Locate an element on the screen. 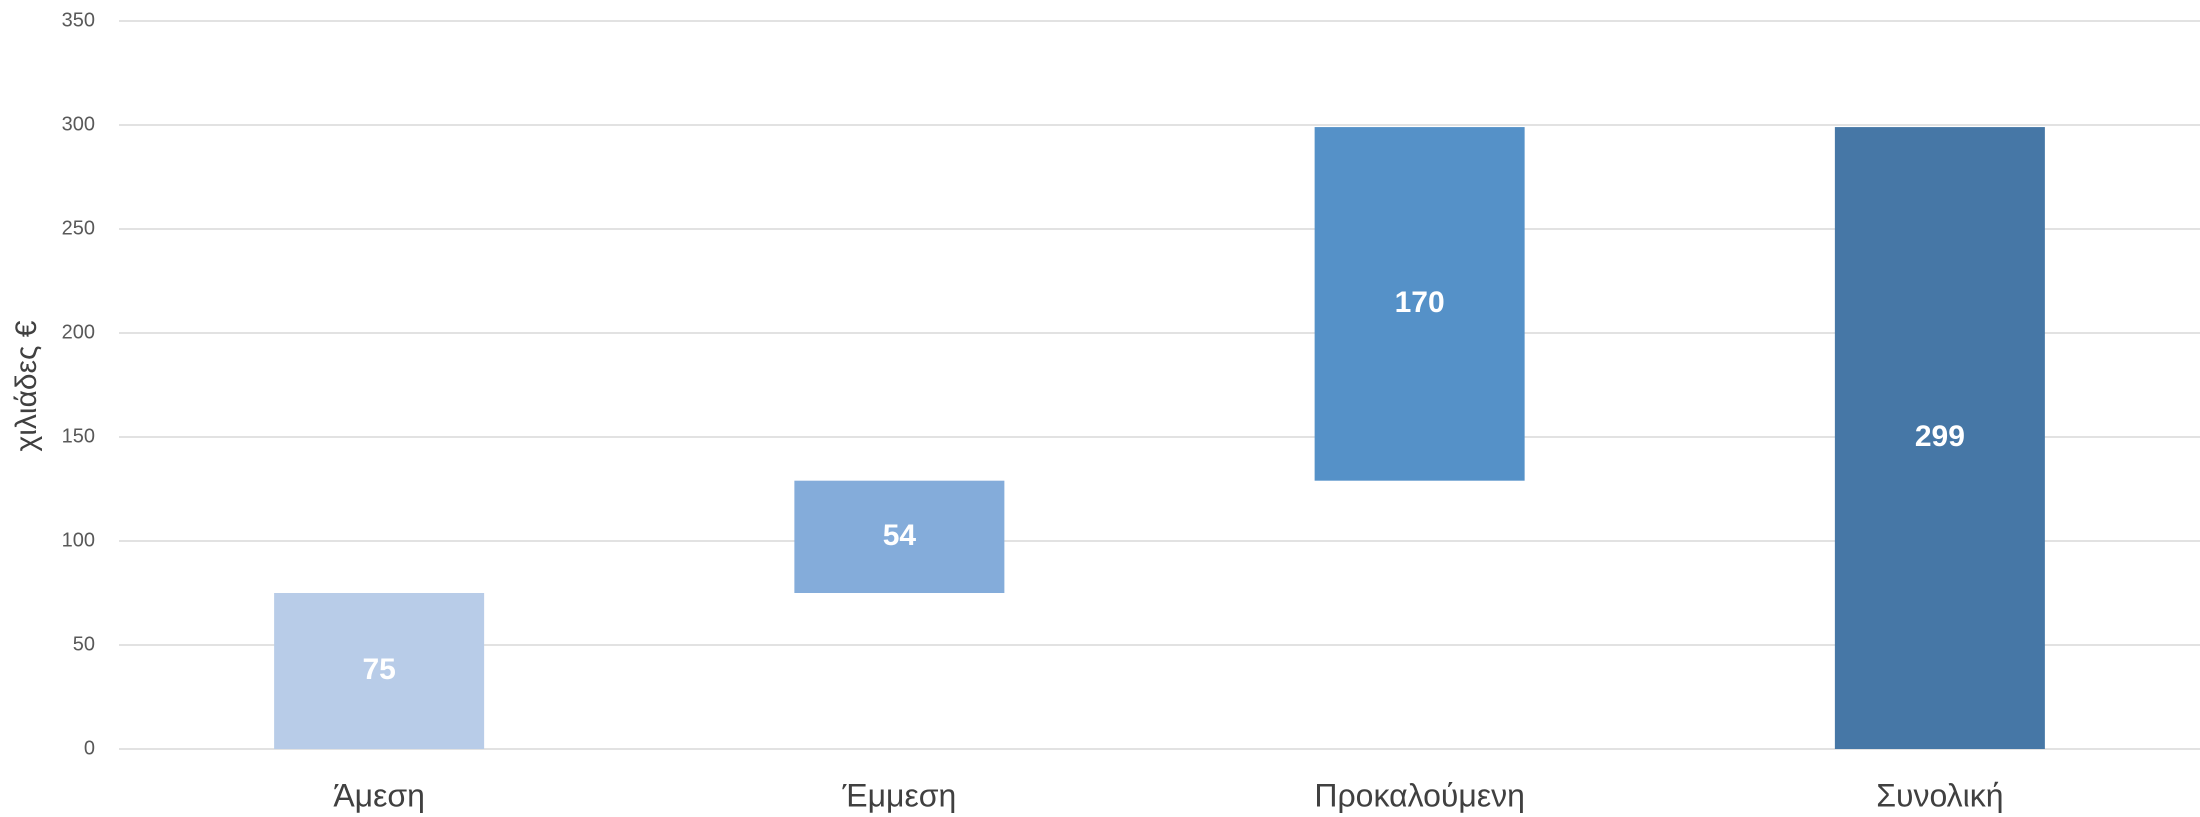  x-tick-label: Προκαλούμενη is located at coordinates (1419, 795).